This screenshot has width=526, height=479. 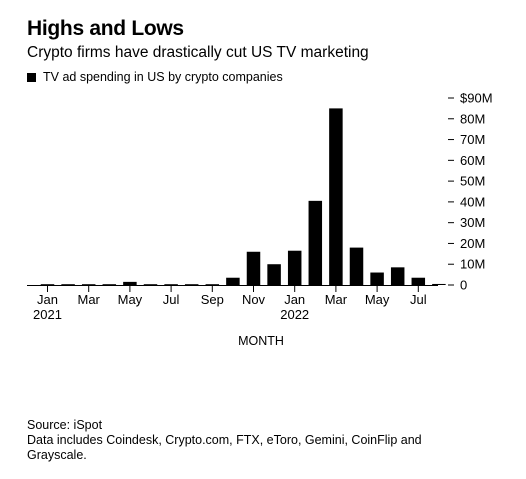 I want to click on x-tick-sublabel: 2021, so click(x=47, y=314).